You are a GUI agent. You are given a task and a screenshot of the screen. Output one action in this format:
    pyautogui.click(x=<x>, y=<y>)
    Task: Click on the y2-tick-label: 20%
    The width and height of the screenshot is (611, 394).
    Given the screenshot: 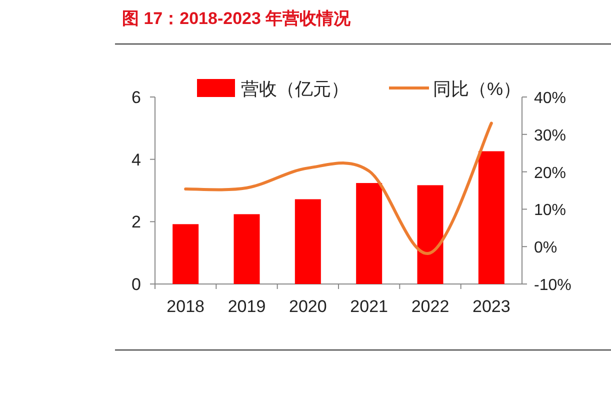 What is the action you would take?
    pyautogui.click(x=550, y=173)
    